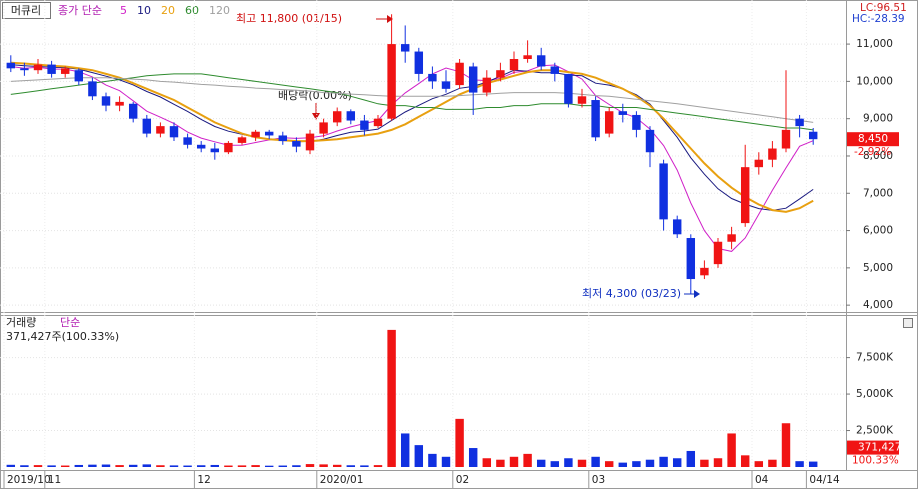 Image resolution: width=918 pixels, height=489 pixels. What do you see at coordinates (412, 100) in the screenshot?
I see `ma-line` at bounding box center [412, 100].